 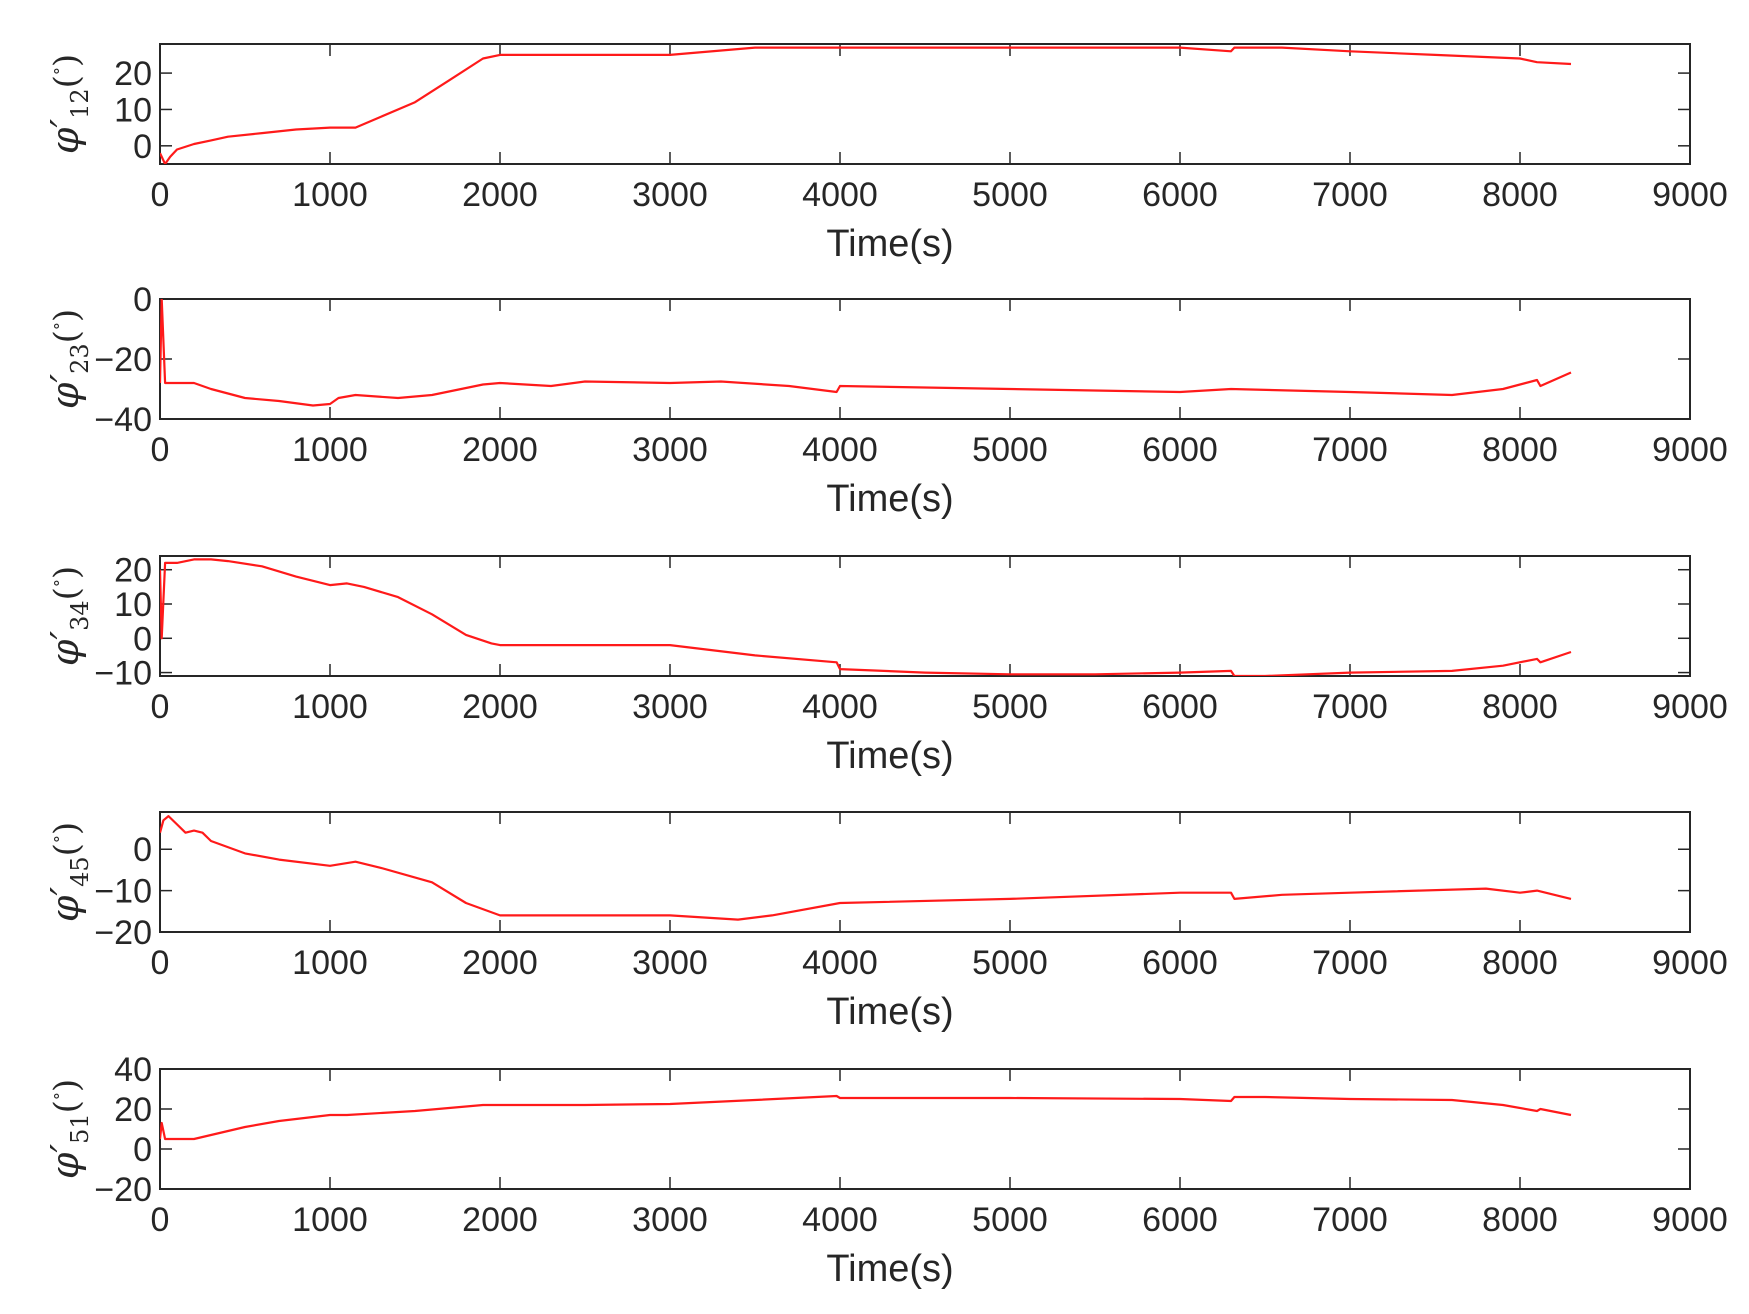 I want to click on y-axis-label: φ′12(°), so click(x=68, y=104).